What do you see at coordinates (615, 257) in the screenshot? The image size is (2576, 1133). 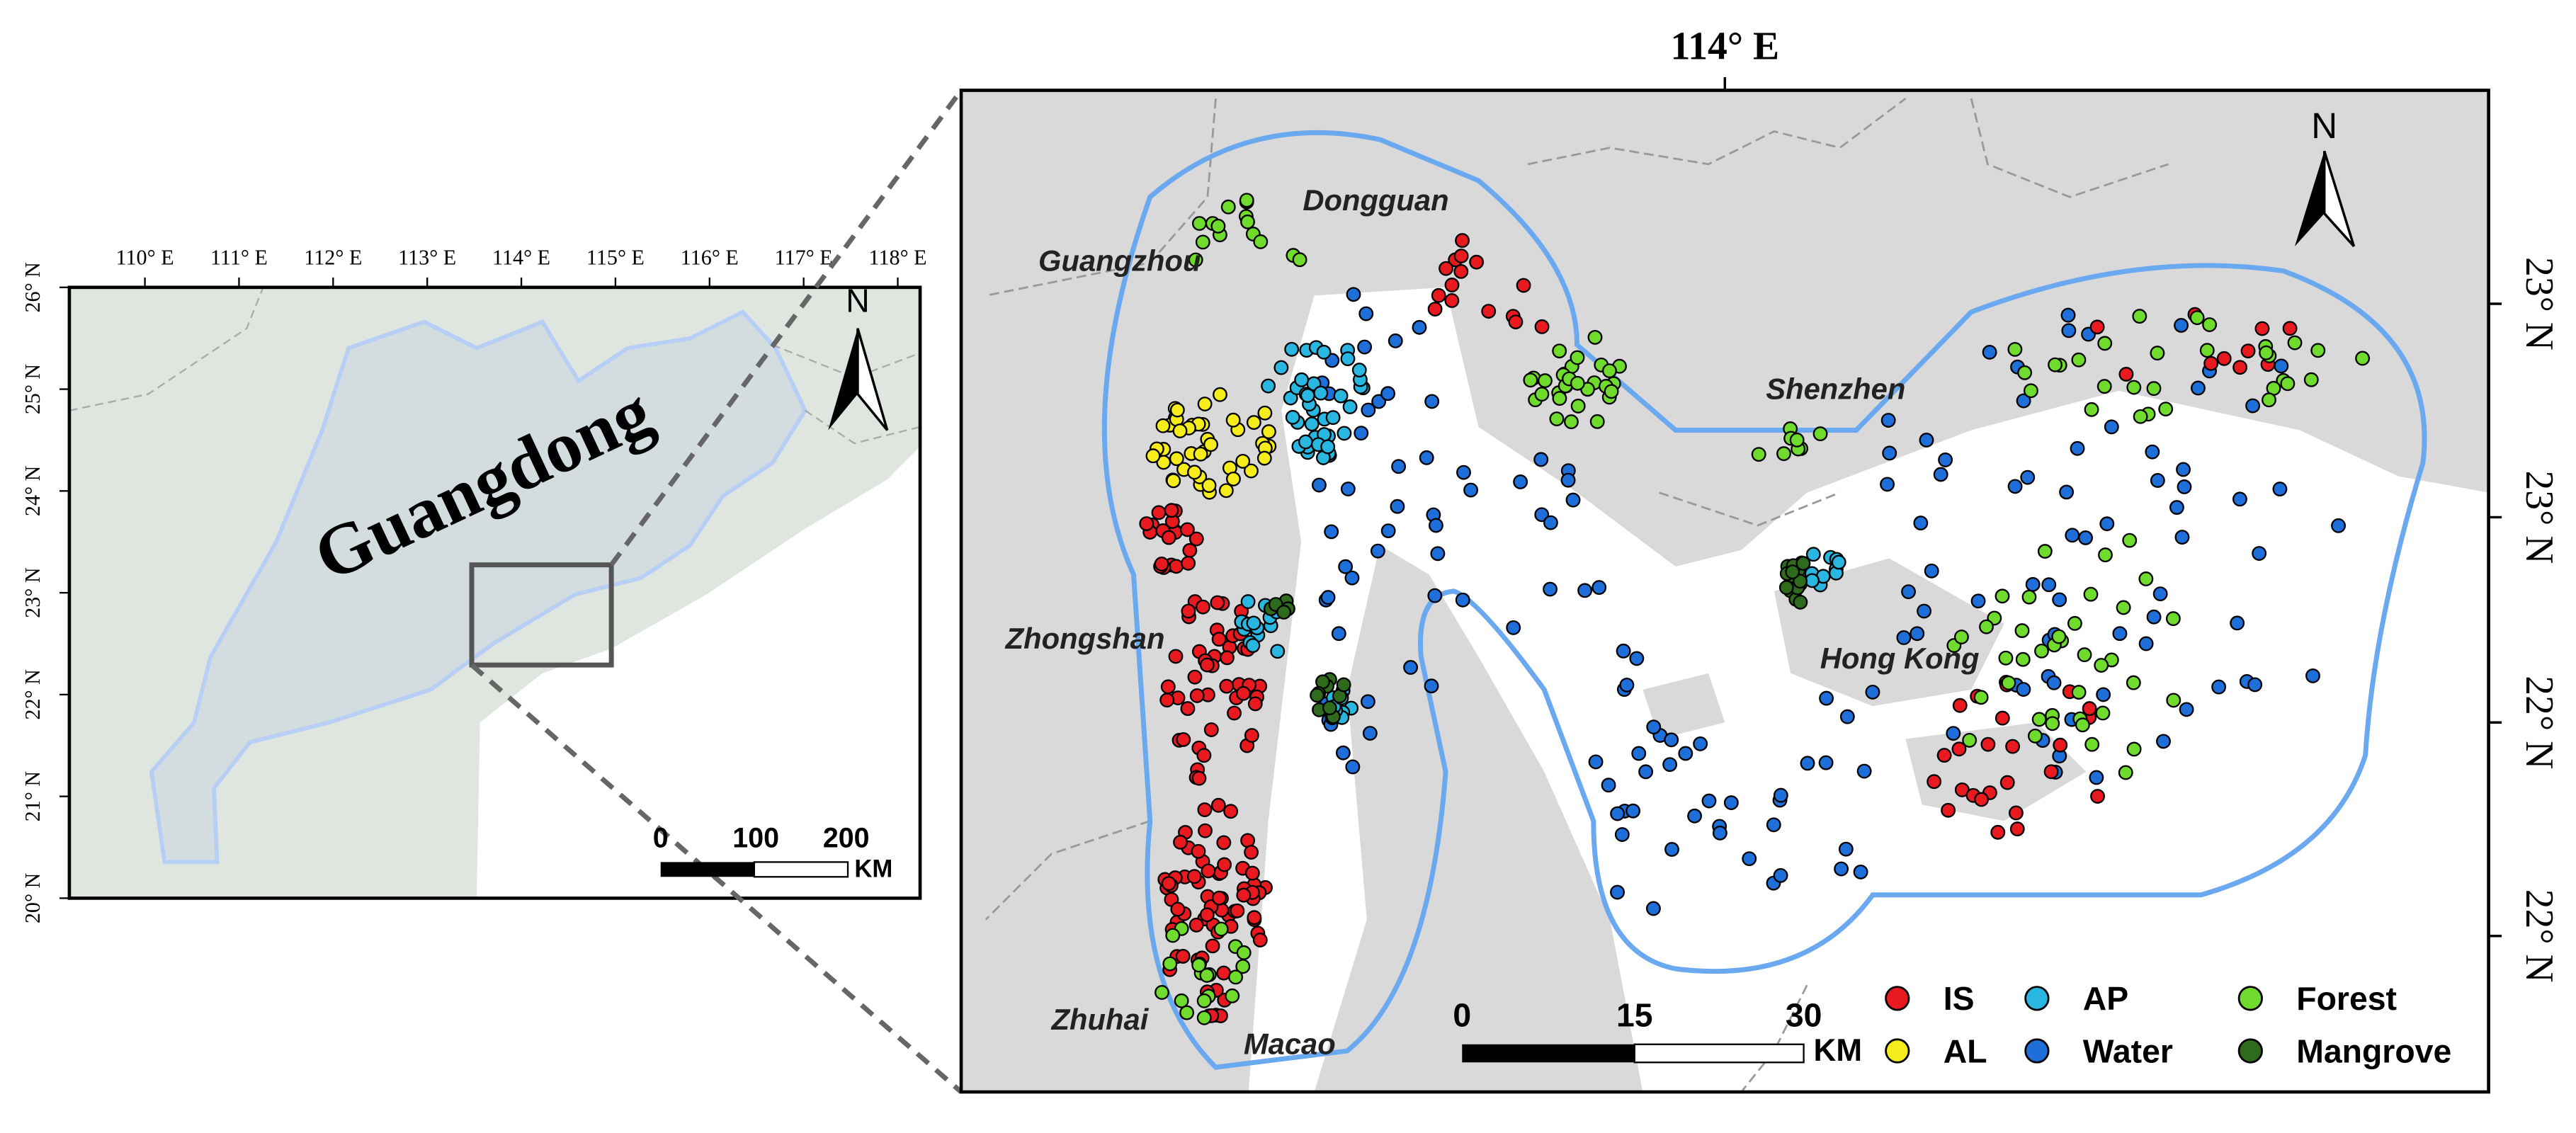 I see `lon-label: 115° E` at bounding box center [615, 257].